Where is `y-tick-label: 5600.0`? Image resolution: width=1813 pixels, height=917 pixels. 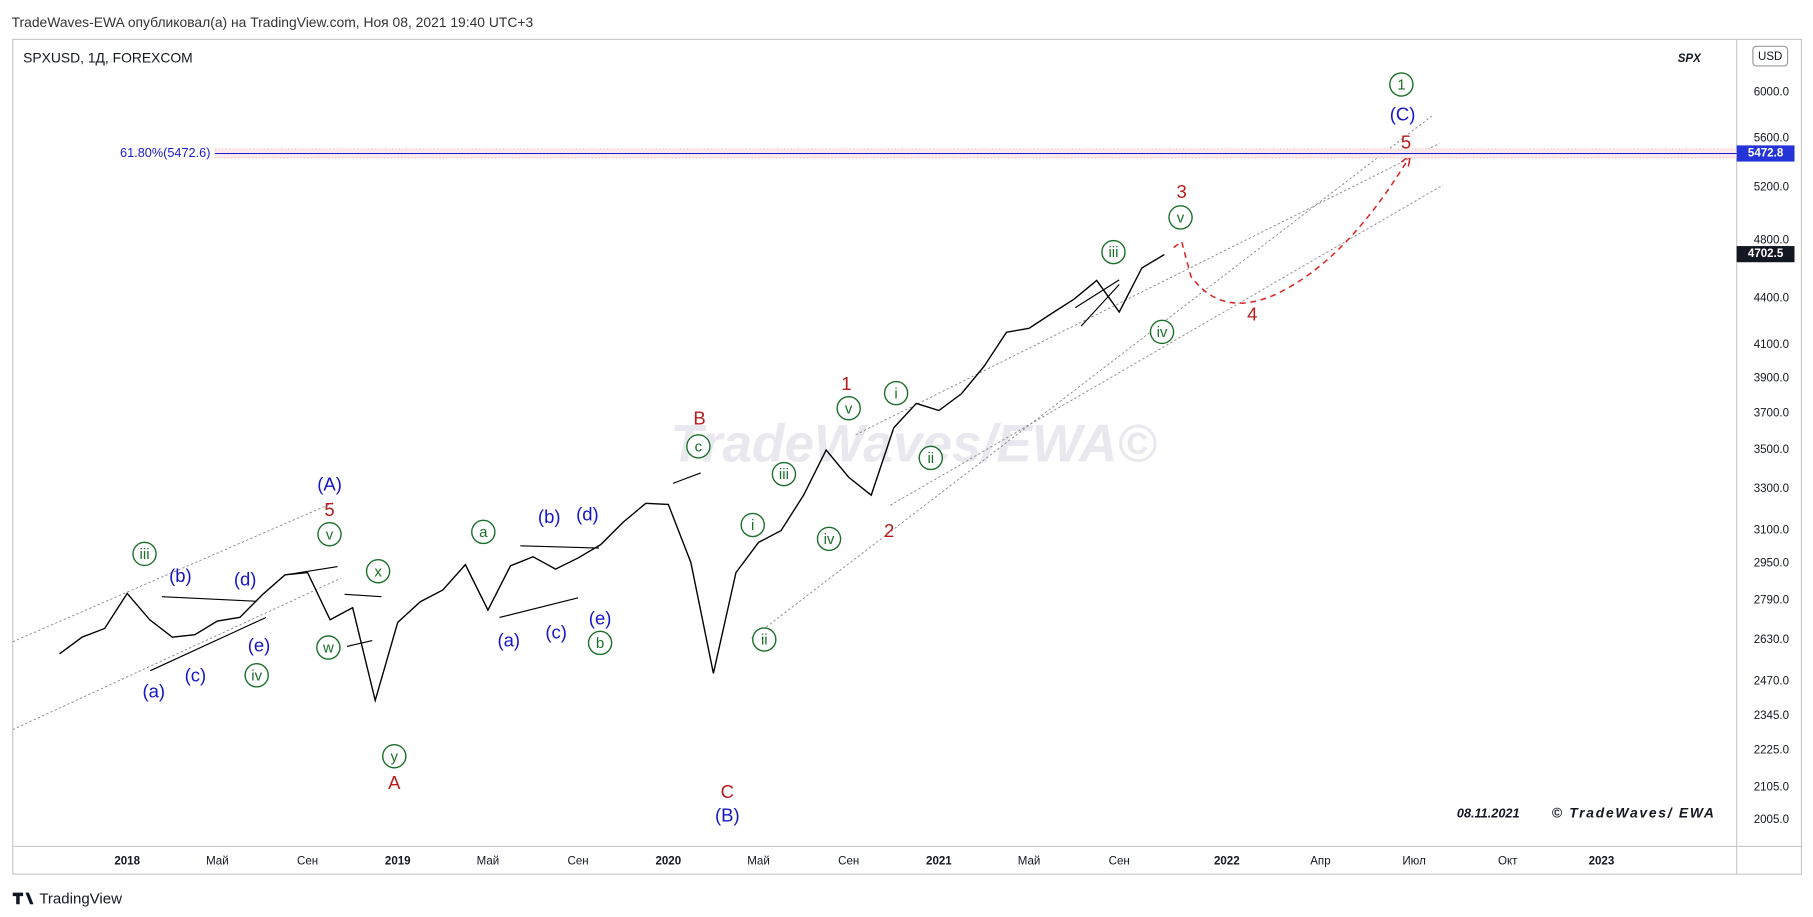
y-tick-label: 5600.0 is located at coordinates (1771, 138).